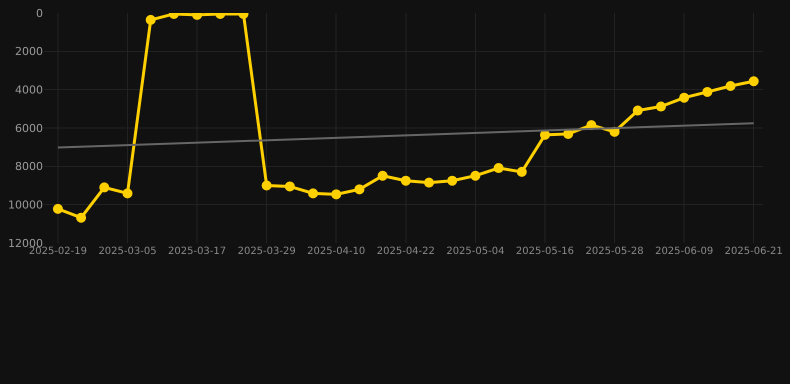 This screenshot has height=384, width=790. I want to click on x-tick-label: 2025-05-28, so click(614, 251).